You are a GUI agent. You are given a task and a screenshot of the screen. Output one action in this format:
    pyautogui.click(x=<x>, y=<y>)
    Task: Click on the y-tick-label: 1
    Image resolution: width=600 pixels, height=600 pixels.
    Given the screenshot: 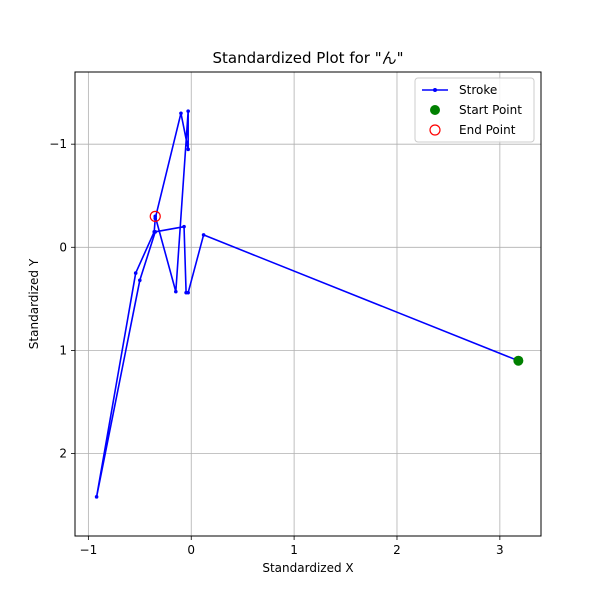 What is the action you would take?
    pyautogui.click(x=63, y=350)
    